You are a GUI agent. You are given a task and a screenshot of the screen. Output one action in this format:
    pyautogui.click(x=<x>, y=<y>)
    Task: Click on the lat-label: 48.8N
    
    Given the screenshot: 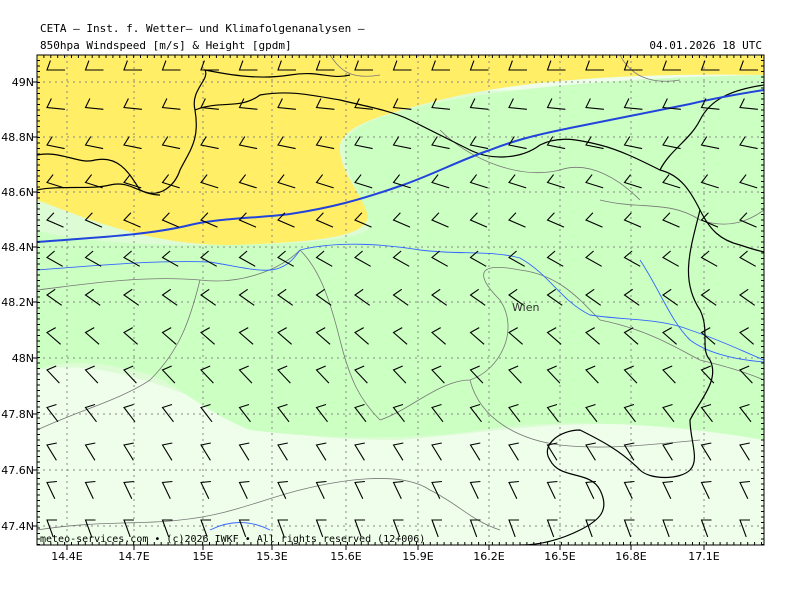 What is the action you would take?
    pyautogui.click(x=17, y=137)
    